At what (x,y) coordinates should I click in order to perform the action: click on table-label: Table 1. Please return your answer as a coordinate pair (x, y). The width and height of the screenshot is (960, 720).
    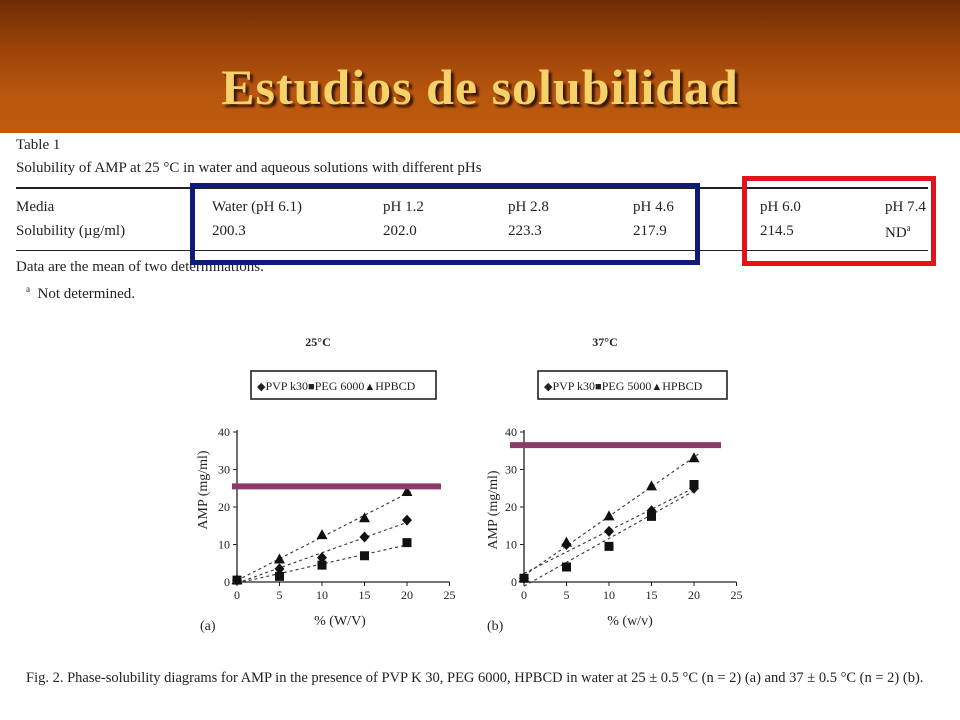
    Looking at the image, I should click on (38, 145).